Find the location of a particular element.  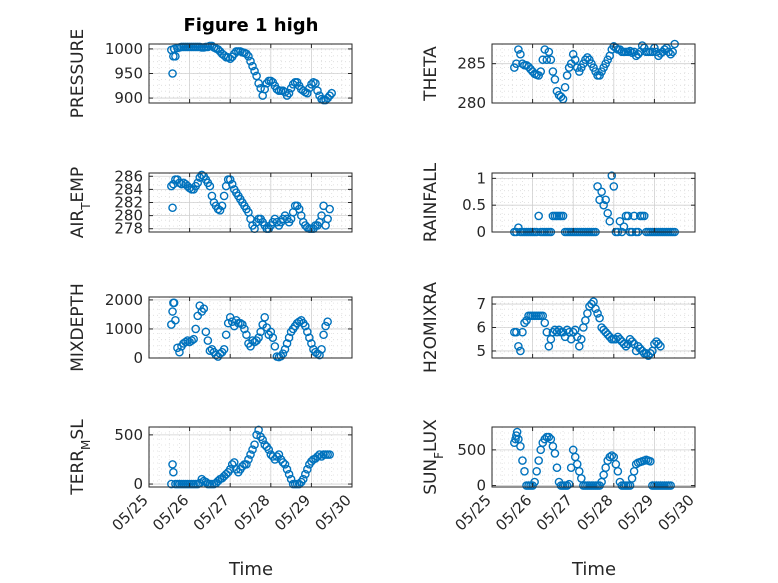

subplot-pressure: 900 950 1000 PRESSURE is located at coordinates (210, 73).